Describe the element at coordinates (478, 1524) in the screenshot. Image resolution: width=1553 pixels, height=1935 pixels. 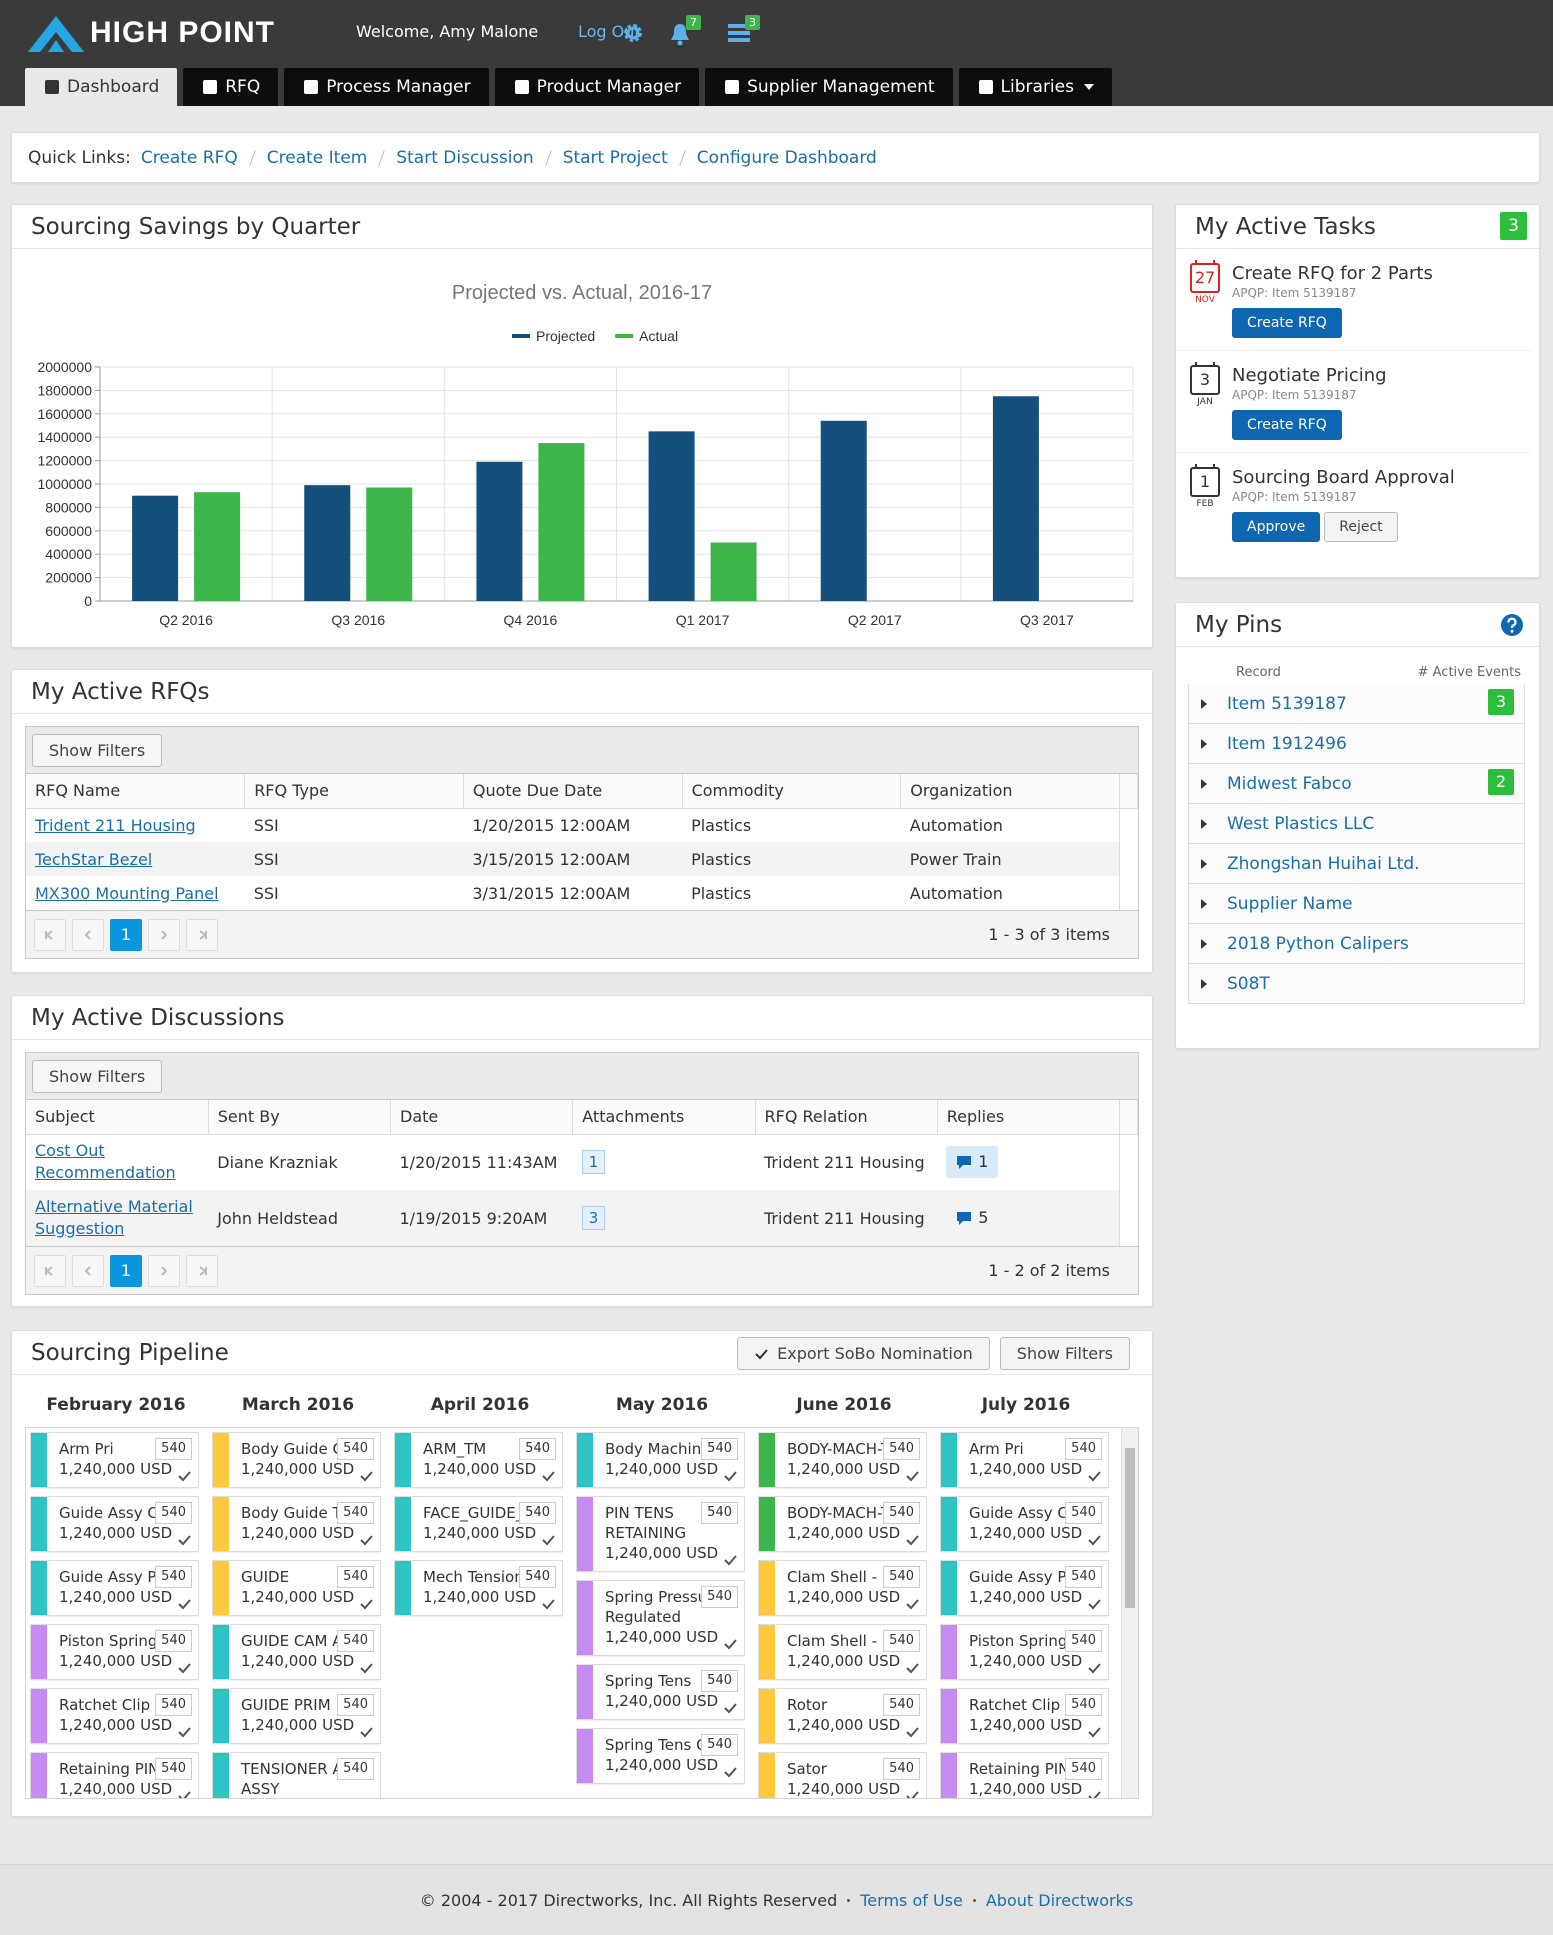
I see `pipeline-card: FACE_GUIDE_V 1,240,000 USD 540` at that location.